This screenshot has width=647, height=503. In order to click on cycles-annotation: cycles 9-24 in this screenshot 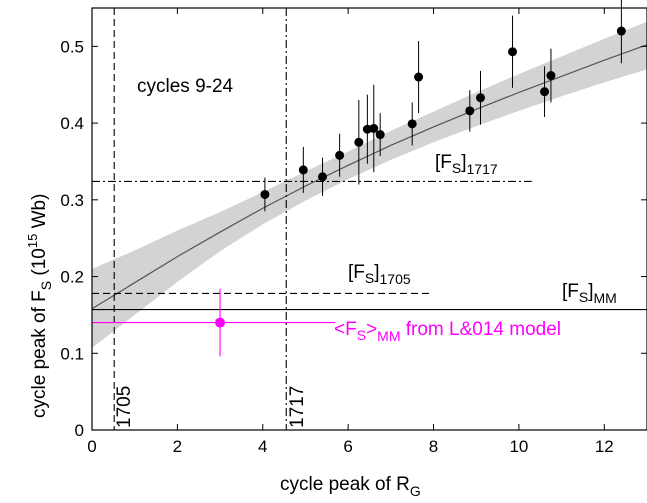, I will do `click(185, 86)`.